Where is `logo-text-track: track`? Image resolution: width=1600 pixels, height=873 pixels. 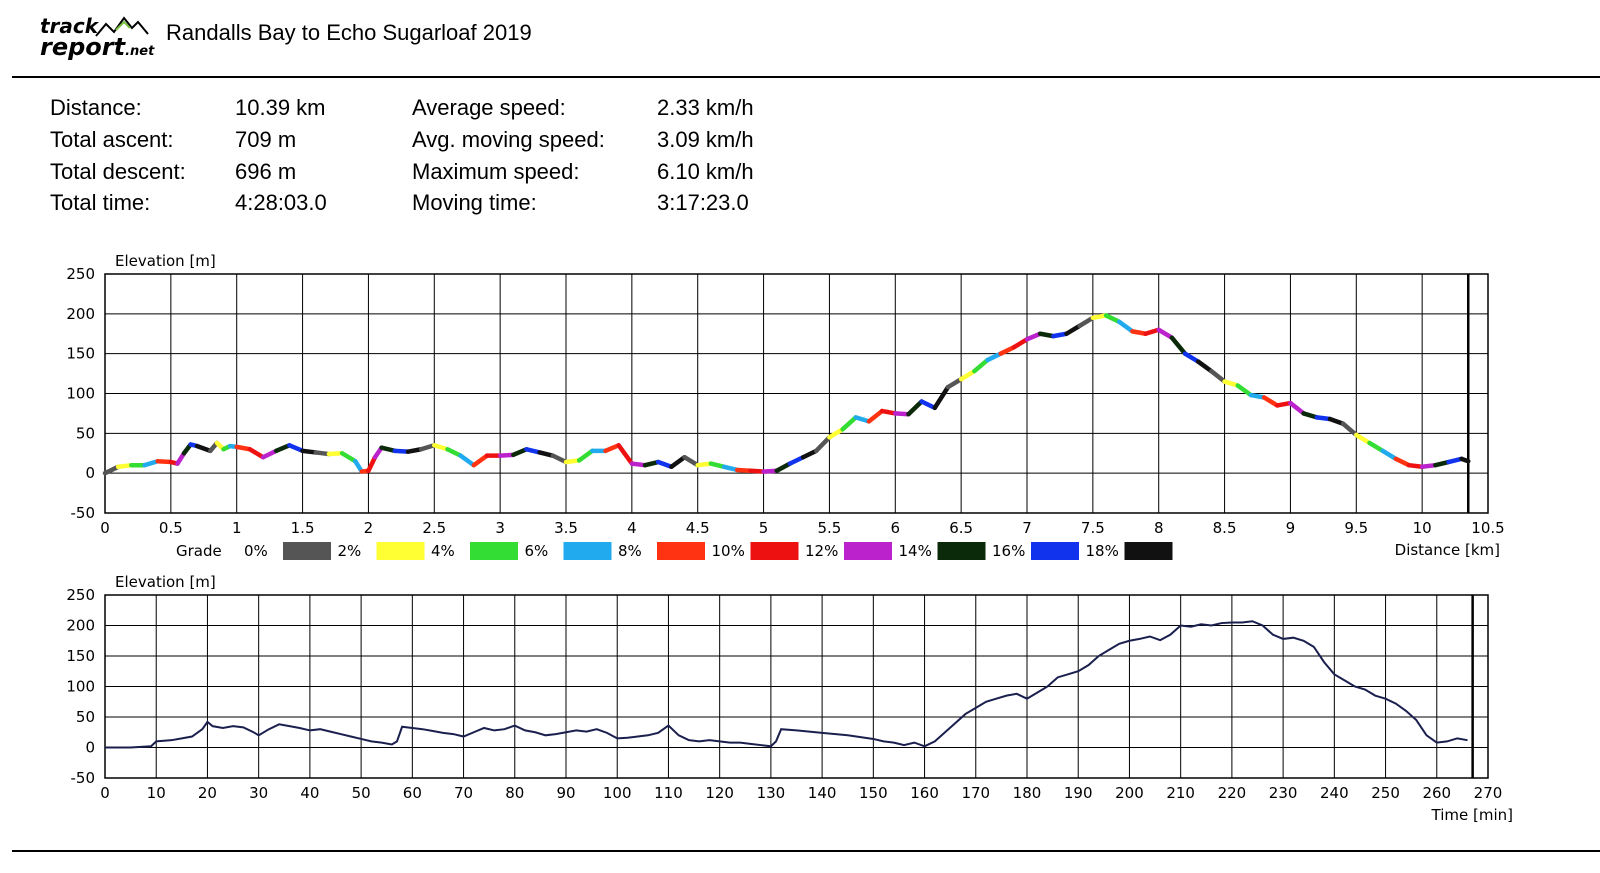 logo-text-track: track is located at coordinates (69, 26).